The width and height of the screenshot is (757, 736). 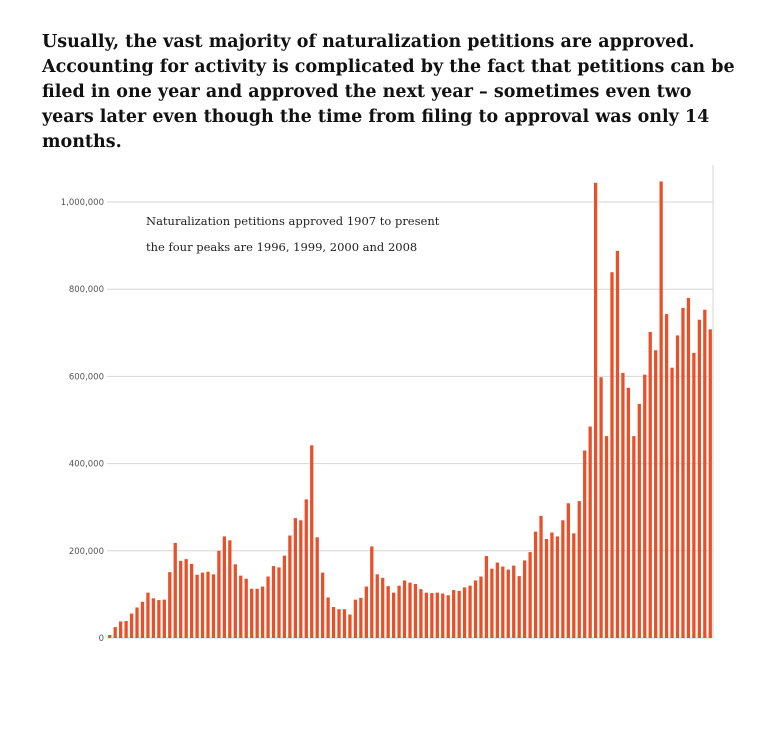 I want to click on bar-1944, so click(x=312, y=541).